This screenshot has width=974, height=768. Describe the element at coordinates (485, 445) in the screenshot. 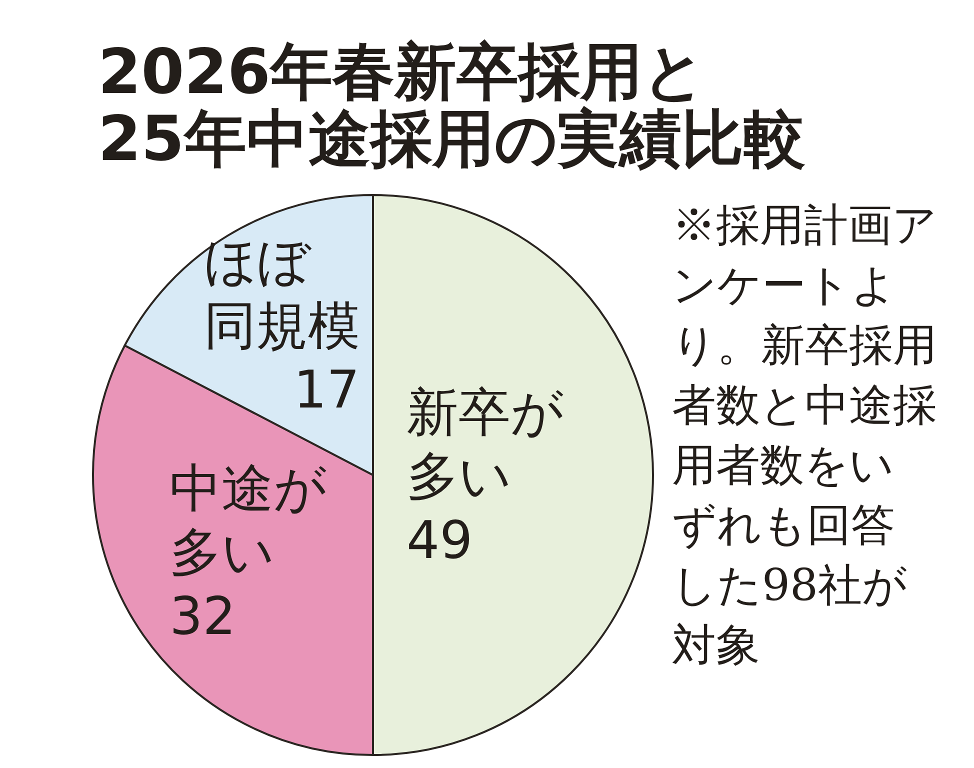

I see `slice-label: 新卒が多い` at that location.